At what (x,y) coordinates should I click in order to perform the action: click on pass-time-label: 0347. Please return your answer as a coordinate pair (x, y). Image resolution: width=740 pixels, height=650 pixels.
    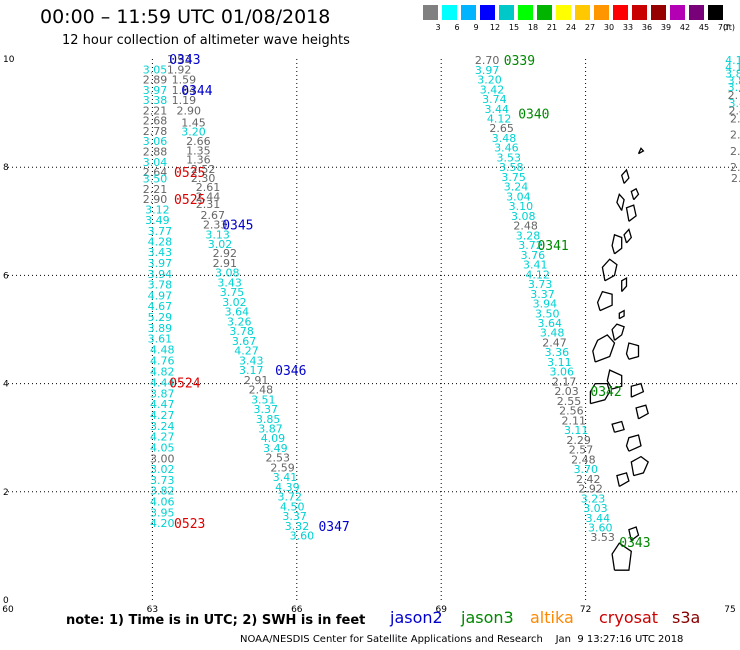
    Looking at the image, I should click on (333, 527).